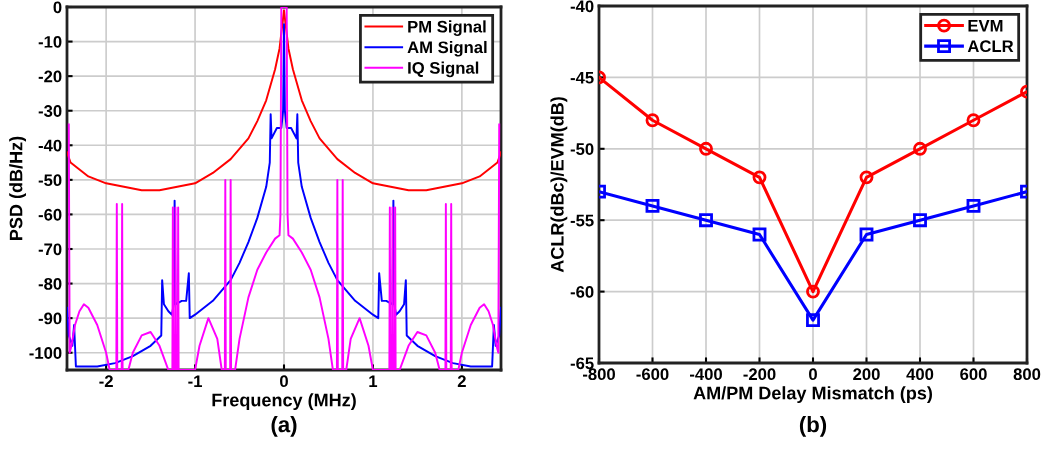 Image resolution: width=1050 pixels, height=456 pixels. What do you see at coordinates (447, 48) in the screenshot?
I see `legend-label: AM Signal` at bounding box center [447, 48].